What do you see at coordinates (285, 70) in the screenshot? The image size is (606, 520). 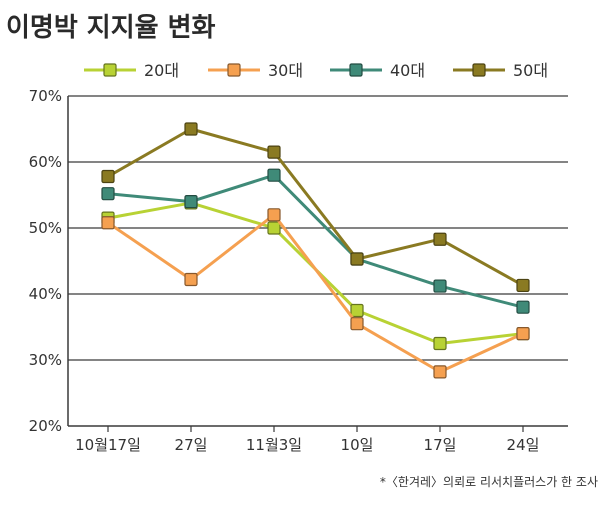 I see `legend-label: 30대` at bounding box center [285, 70].